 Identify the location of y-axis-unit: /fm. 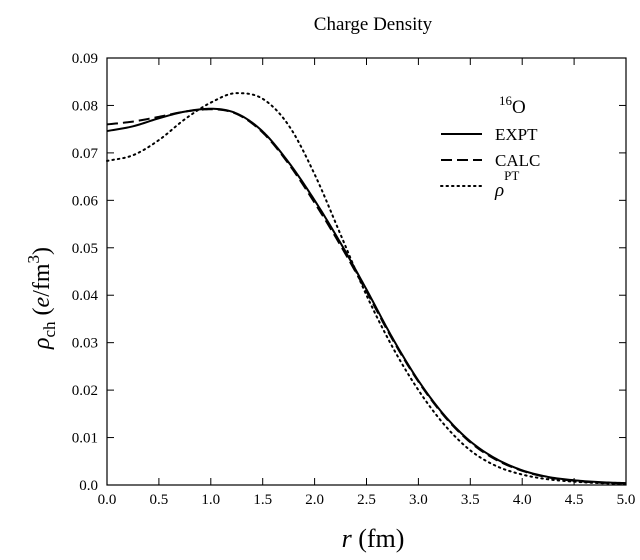
(42, 280).